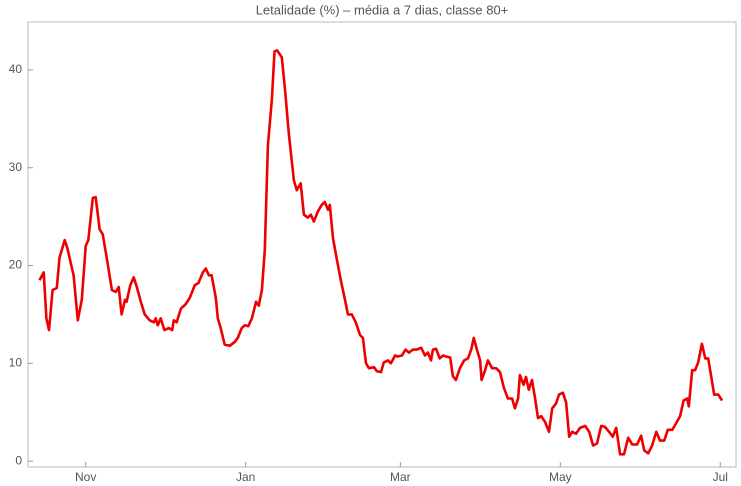 The width and height of the screenshot is (741, 486). I want to click on y-tick-label: 0, so click(18, 460).